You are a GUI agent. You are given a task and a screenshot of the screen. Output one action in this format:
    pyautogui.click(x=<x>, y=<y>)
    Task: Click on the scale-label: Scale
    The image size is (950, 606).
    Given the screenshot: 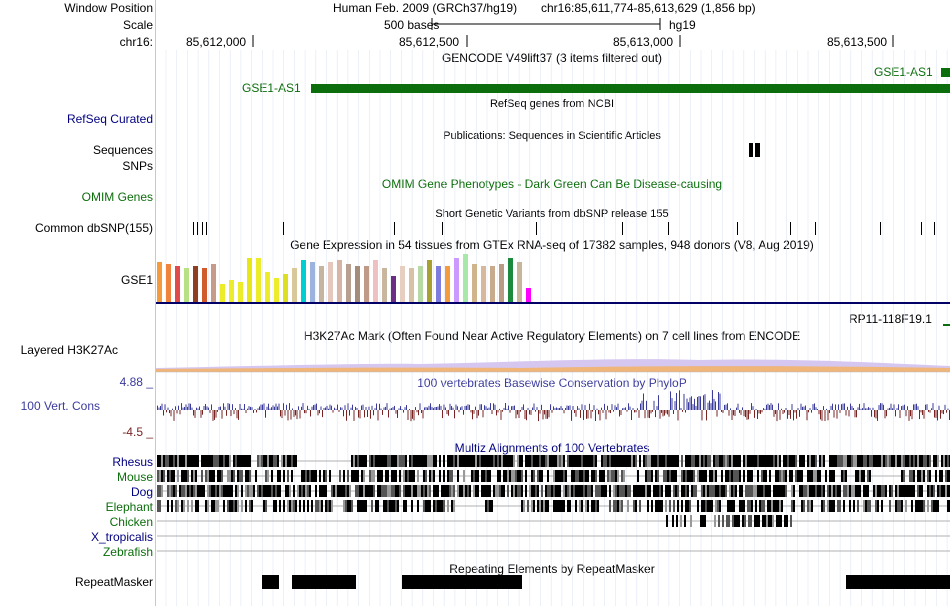 What is the action you would take?
    pyautogui.click(x=137, y=25)
    